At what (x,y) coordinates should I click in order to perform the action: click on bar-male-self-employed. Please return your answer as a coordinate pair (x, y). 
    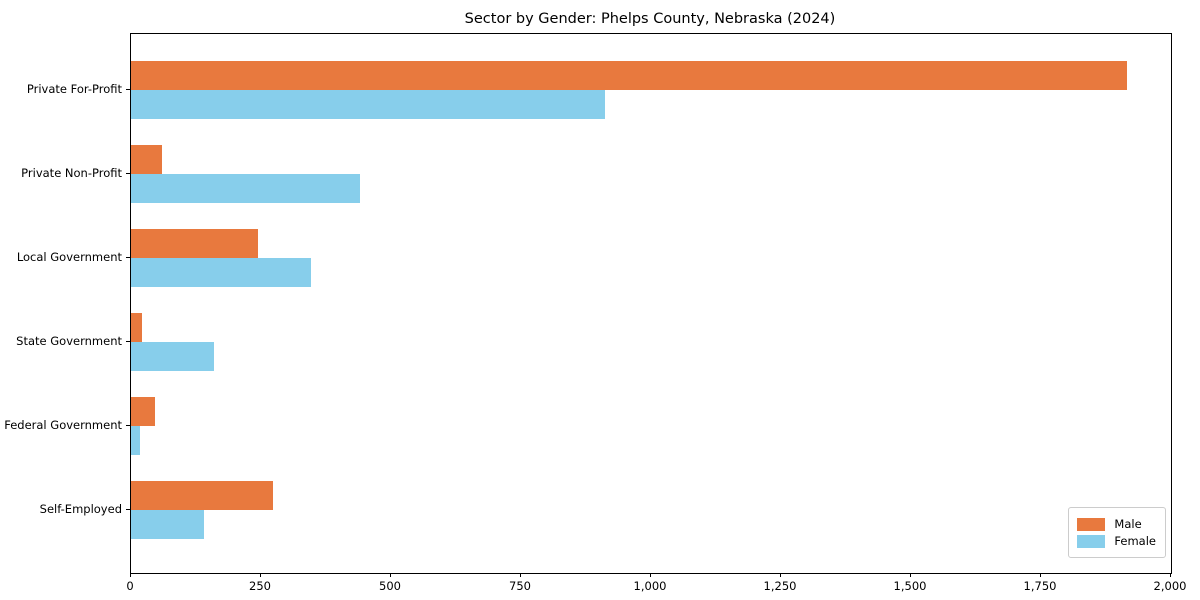
    Looking at the image, I should click on (202, 495).